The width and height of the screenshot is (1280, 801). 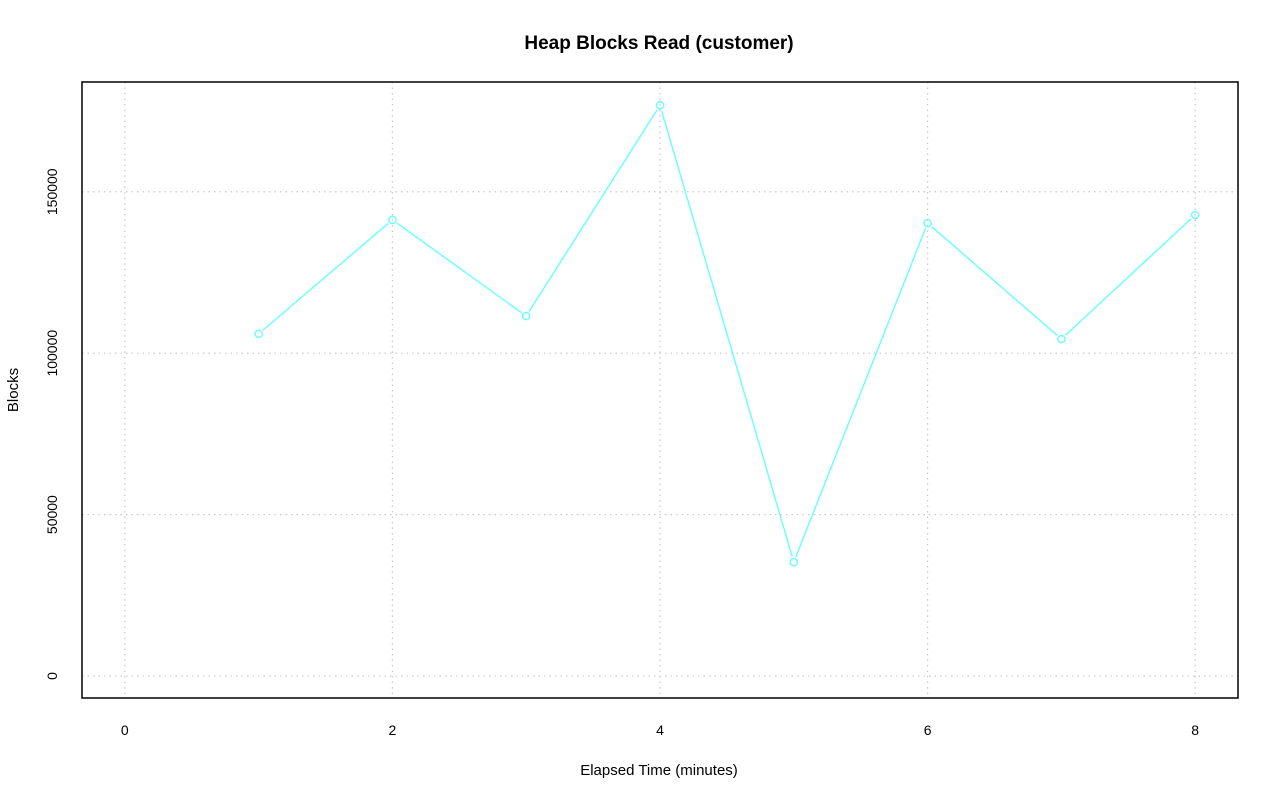 I want to click on x-tick-label: 0, so click(x=125, y=730).